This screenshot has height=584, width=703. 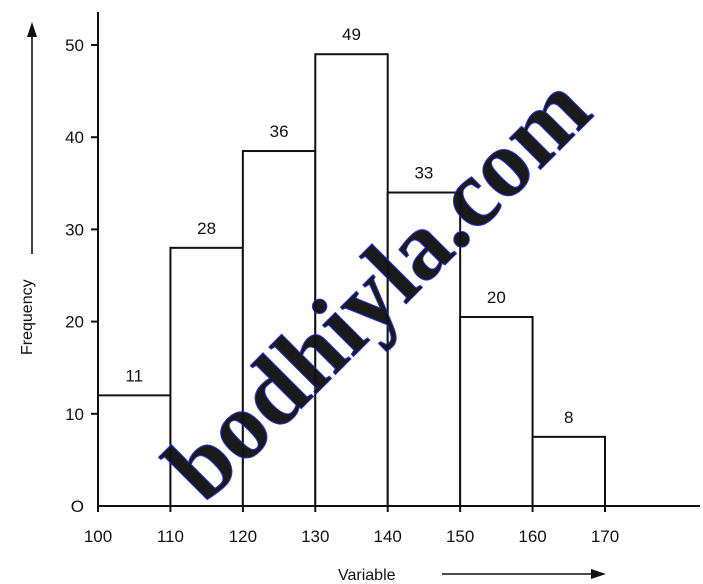 What do you see at coordinates (460, 536) in the screenshot?
I see `x-tick-label: 150` at bounding box center [460, 536].